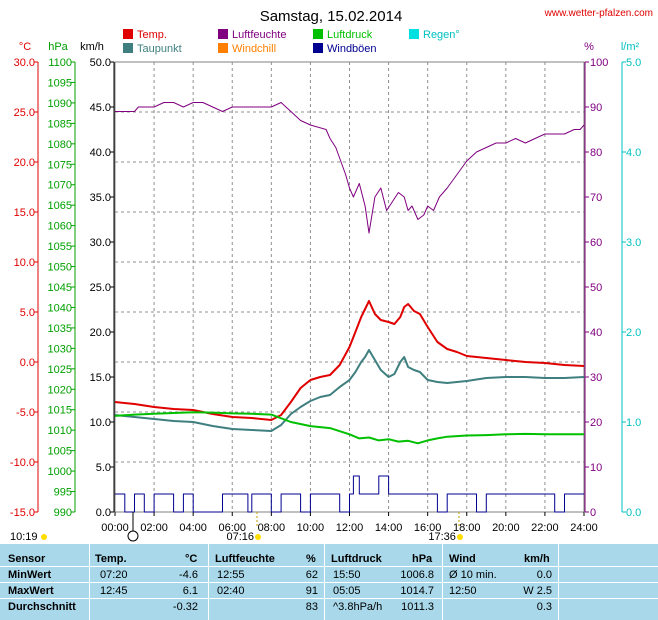 The image size is (658, 620). Describe the element at coordinates (27, 313) in the screenshot. I see `temp-tick-label: 5.0` at that location.